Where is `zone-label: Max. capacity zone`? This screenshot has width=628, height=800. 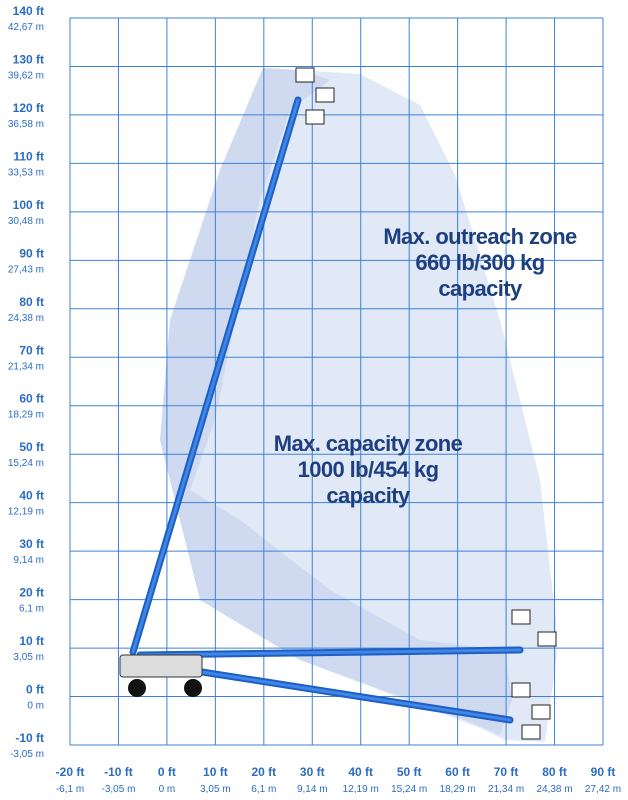 zone-label: Max. capacity zone is located at coordinates (368, 443).